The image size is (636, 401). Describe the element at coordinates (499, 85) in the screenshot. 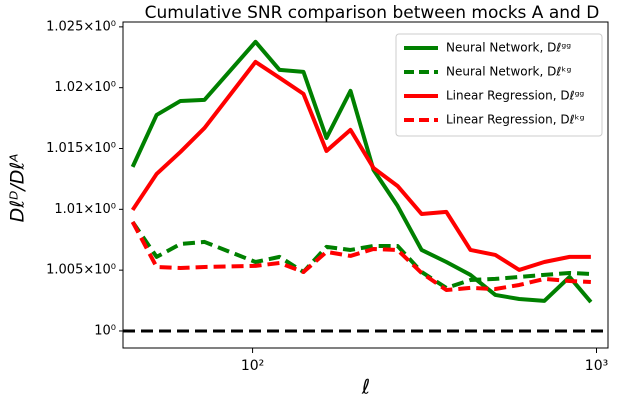

I see `legend-box` at that location.